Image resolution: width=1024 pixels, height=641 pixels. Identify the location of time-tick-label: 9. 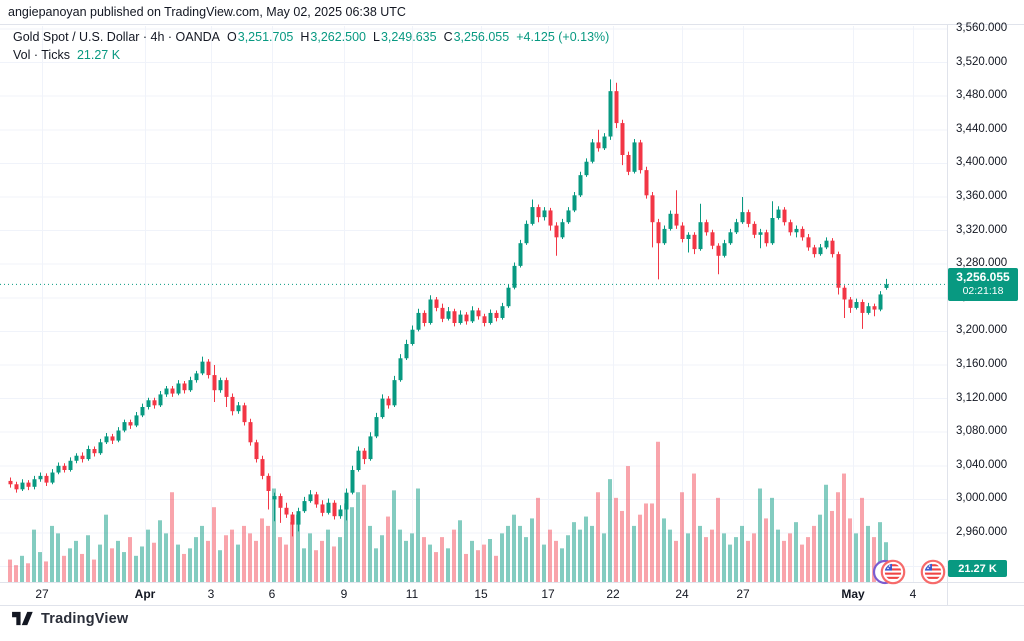
(344, 594).